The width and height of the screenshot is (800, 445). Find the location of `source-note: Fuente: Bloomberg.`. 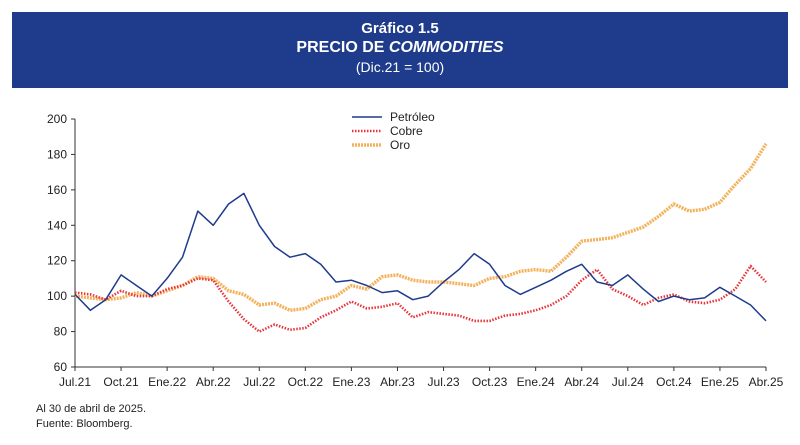

source-note: Fuente: Bloomberg. is located at coordinates (84, 424).